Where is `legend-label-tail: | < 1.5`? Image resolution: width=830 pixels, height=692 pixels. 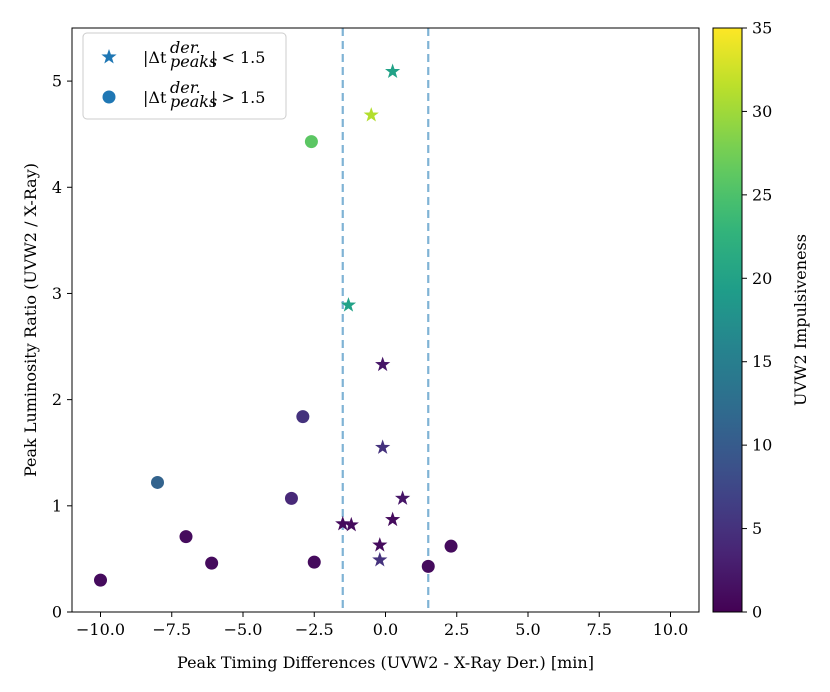 legend-label-tail: | < 1.5 is located at coordinates (238, 57).